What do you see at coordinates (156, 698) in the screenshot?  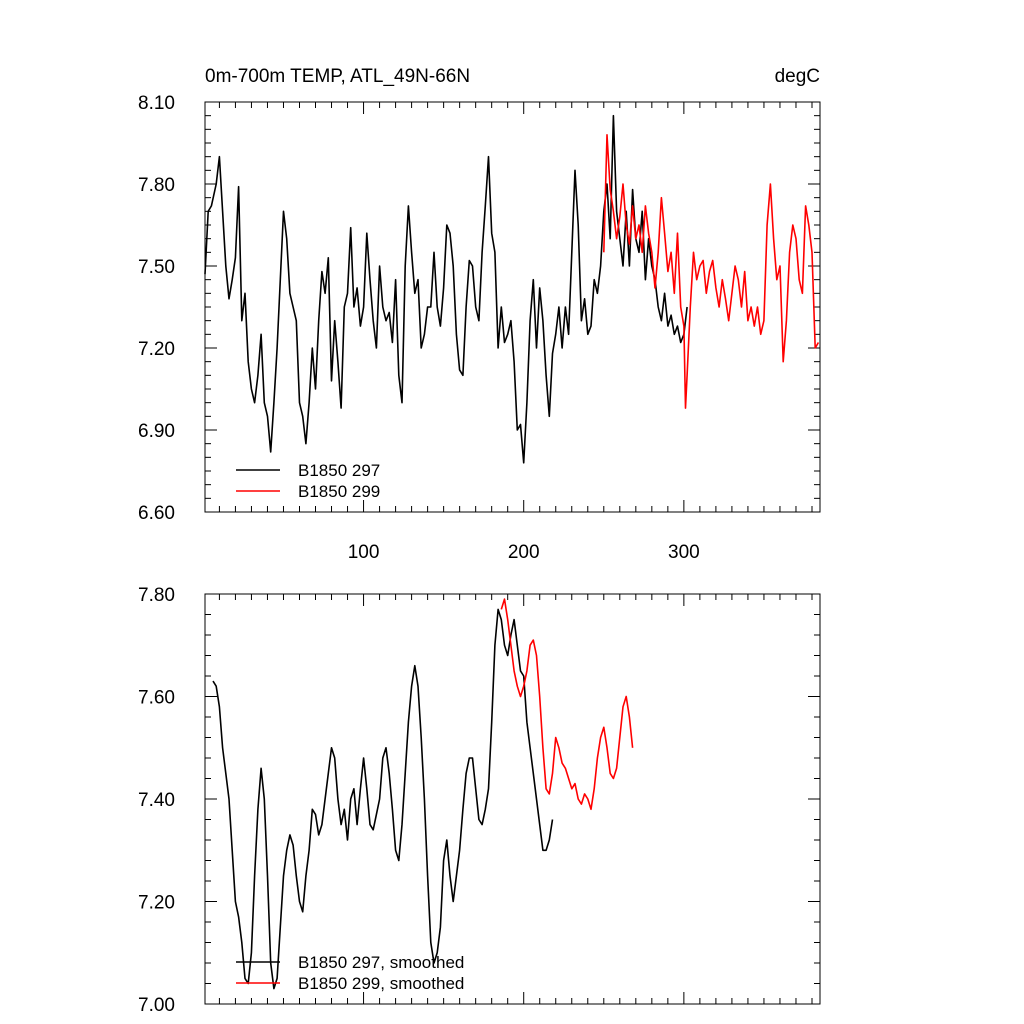 I see `y-tick-label: 7.60` at bounding box center [156, 698].